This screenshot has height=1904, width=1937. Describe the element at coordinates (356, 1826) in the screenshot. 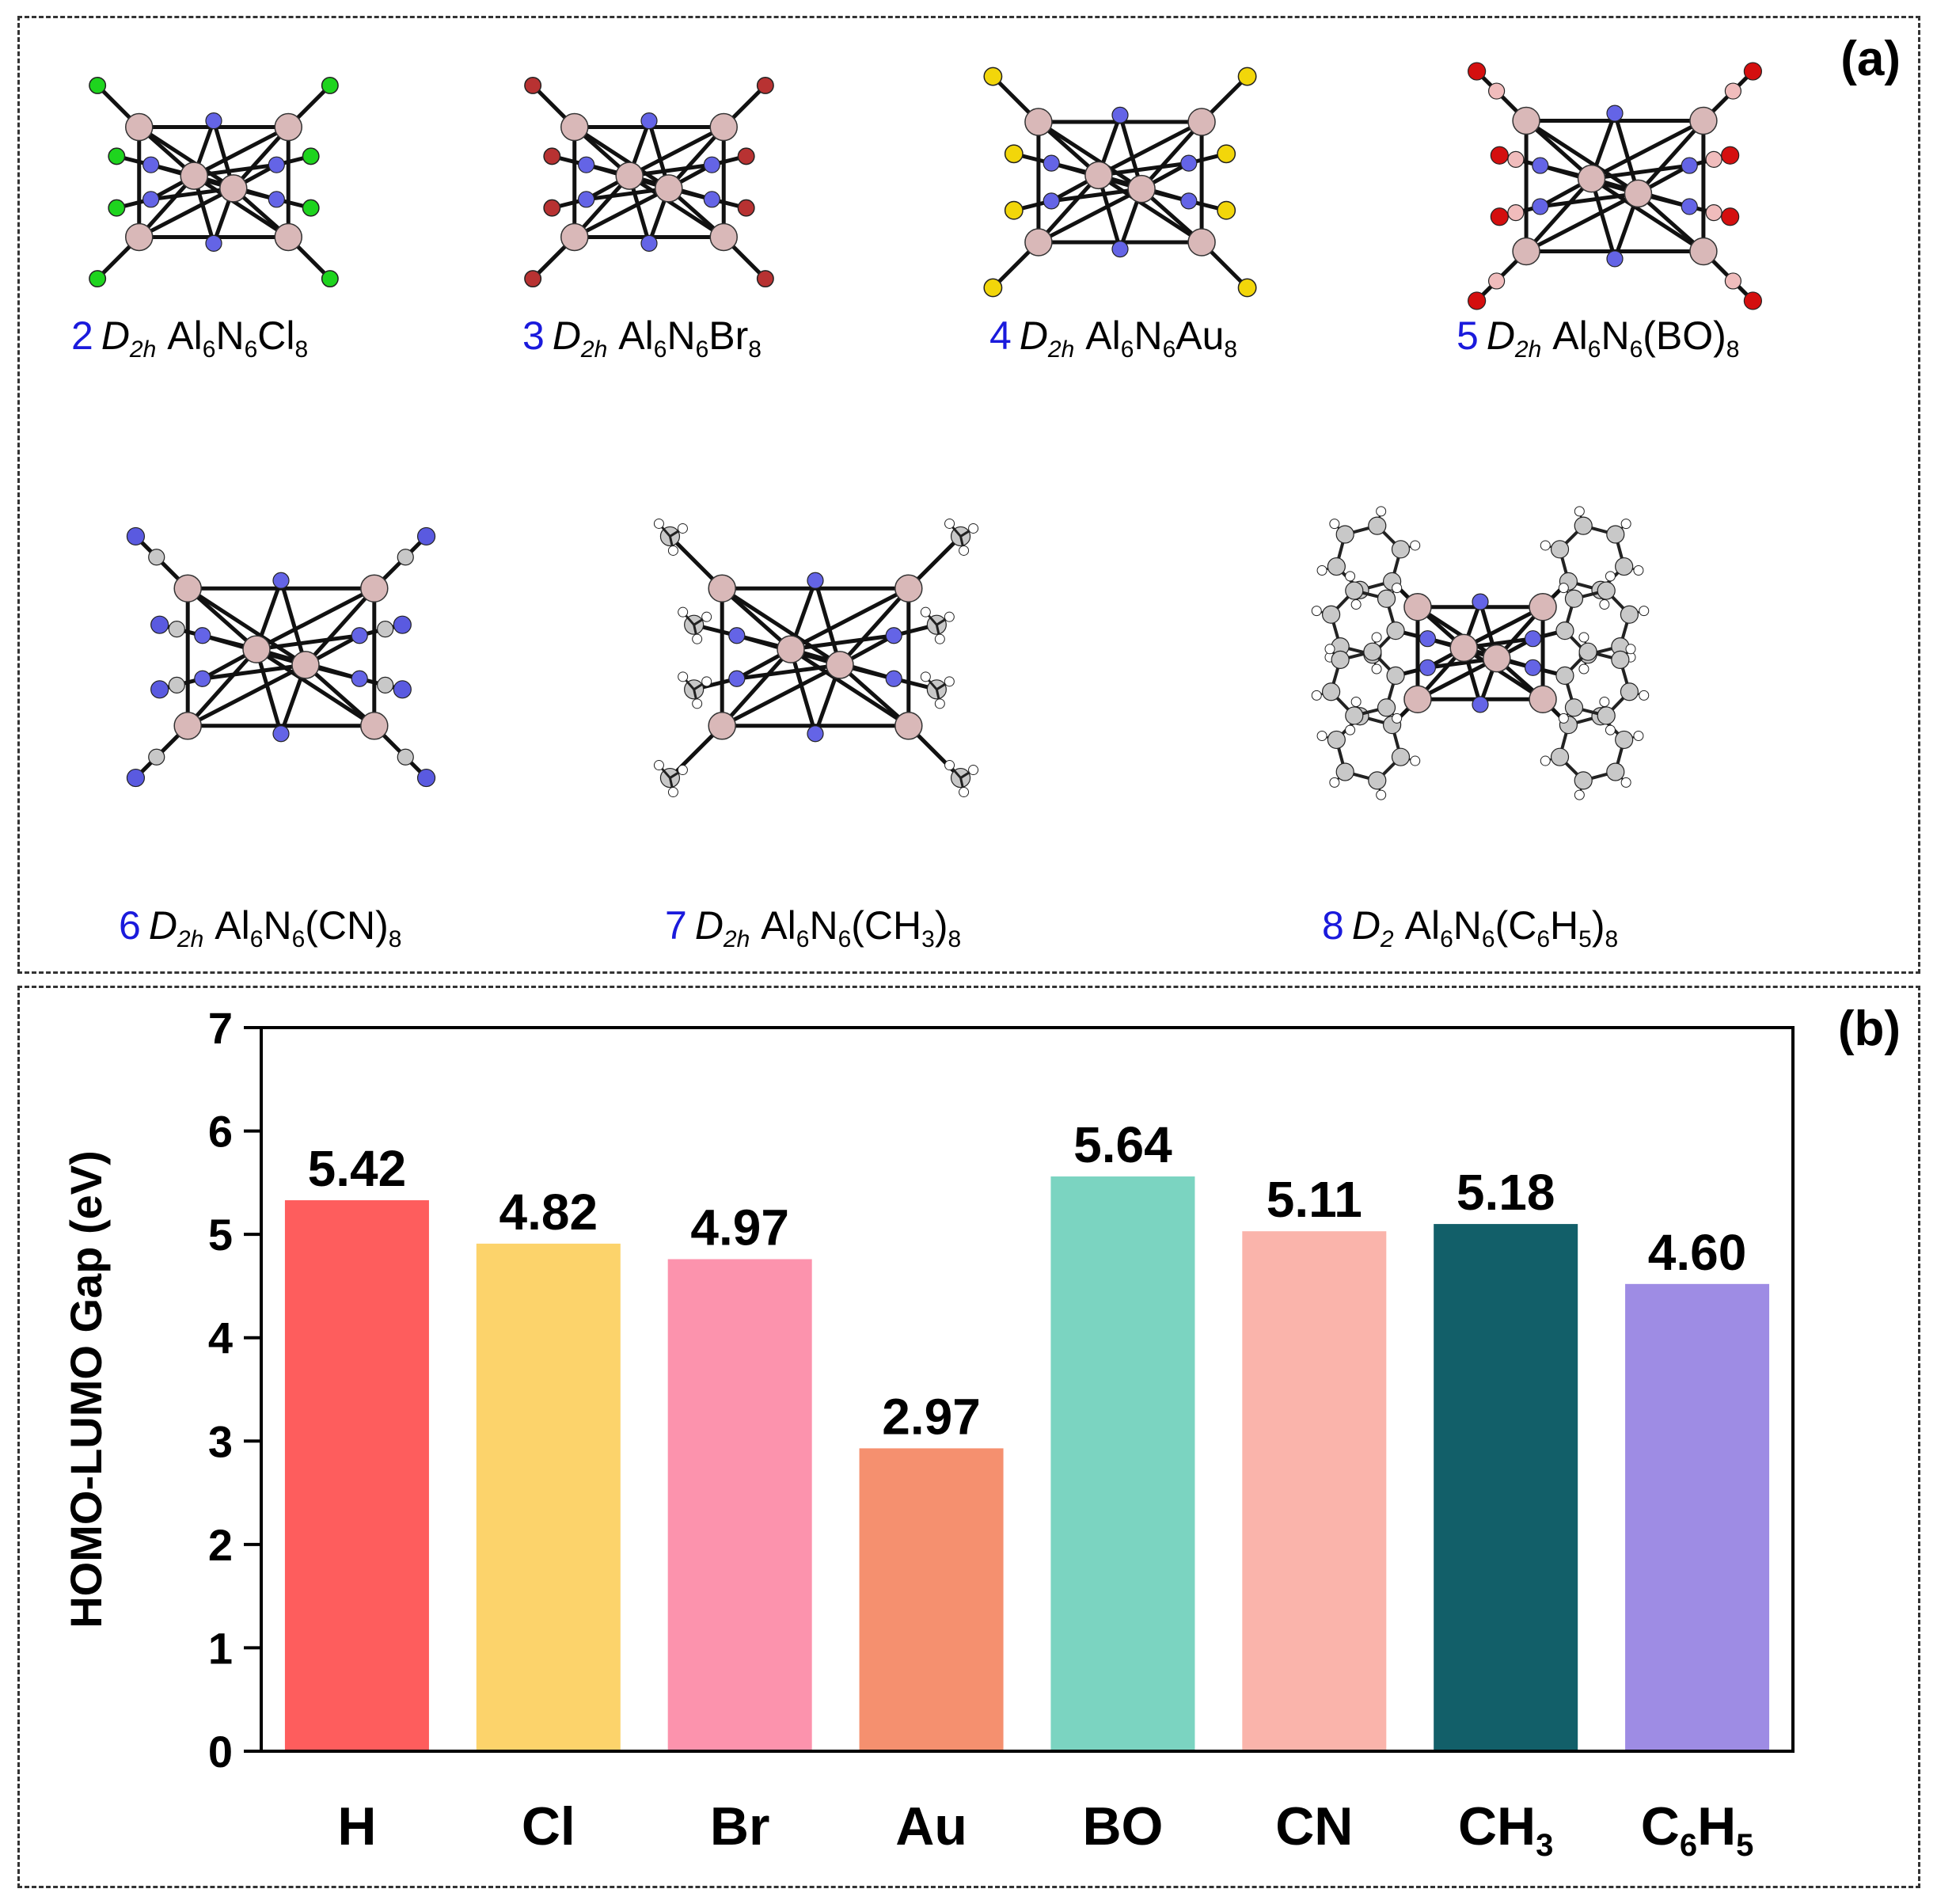

I see `x-tick-label: H` at that location.